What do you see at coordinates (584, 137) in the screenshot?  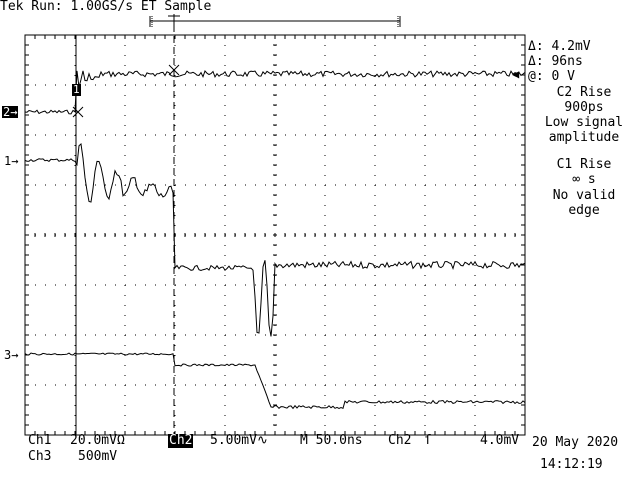 I see `measurement-1-note2: amplitude` at bounding box center [584, 137].